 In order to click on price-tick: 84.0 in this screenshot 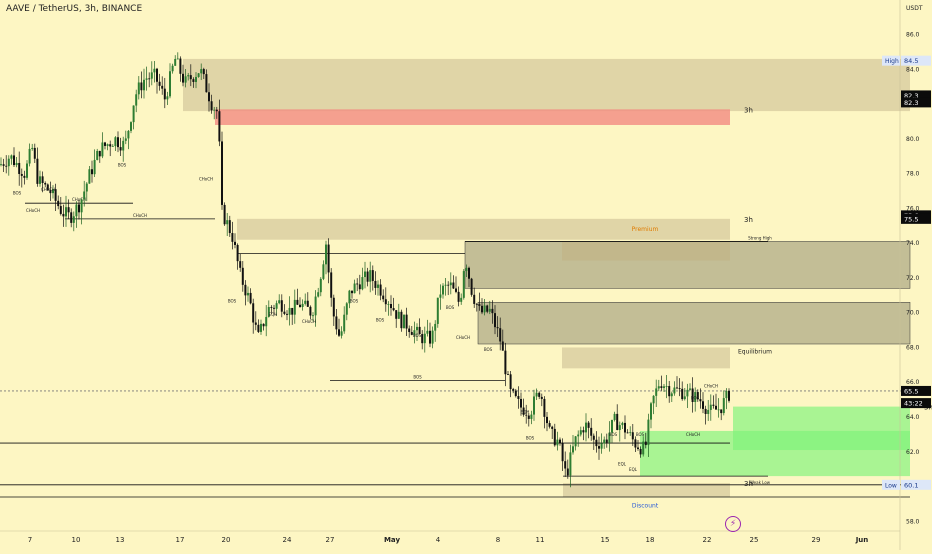, I will do `click(913, 69)`.